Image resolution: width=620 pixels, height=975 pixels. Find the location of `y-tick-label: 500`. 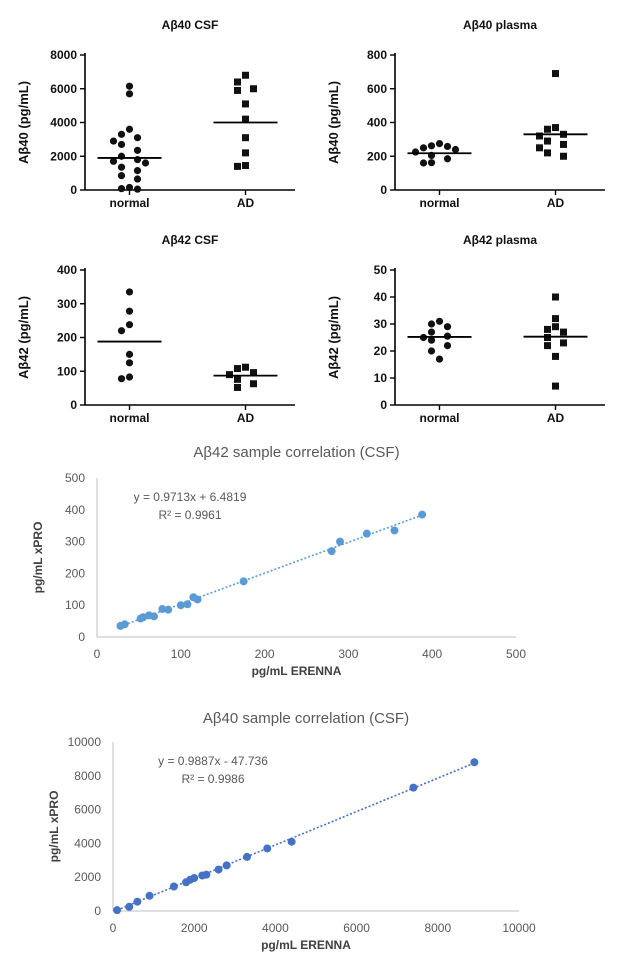

y-tick-label: 500 is located at coordinates (75, 478).